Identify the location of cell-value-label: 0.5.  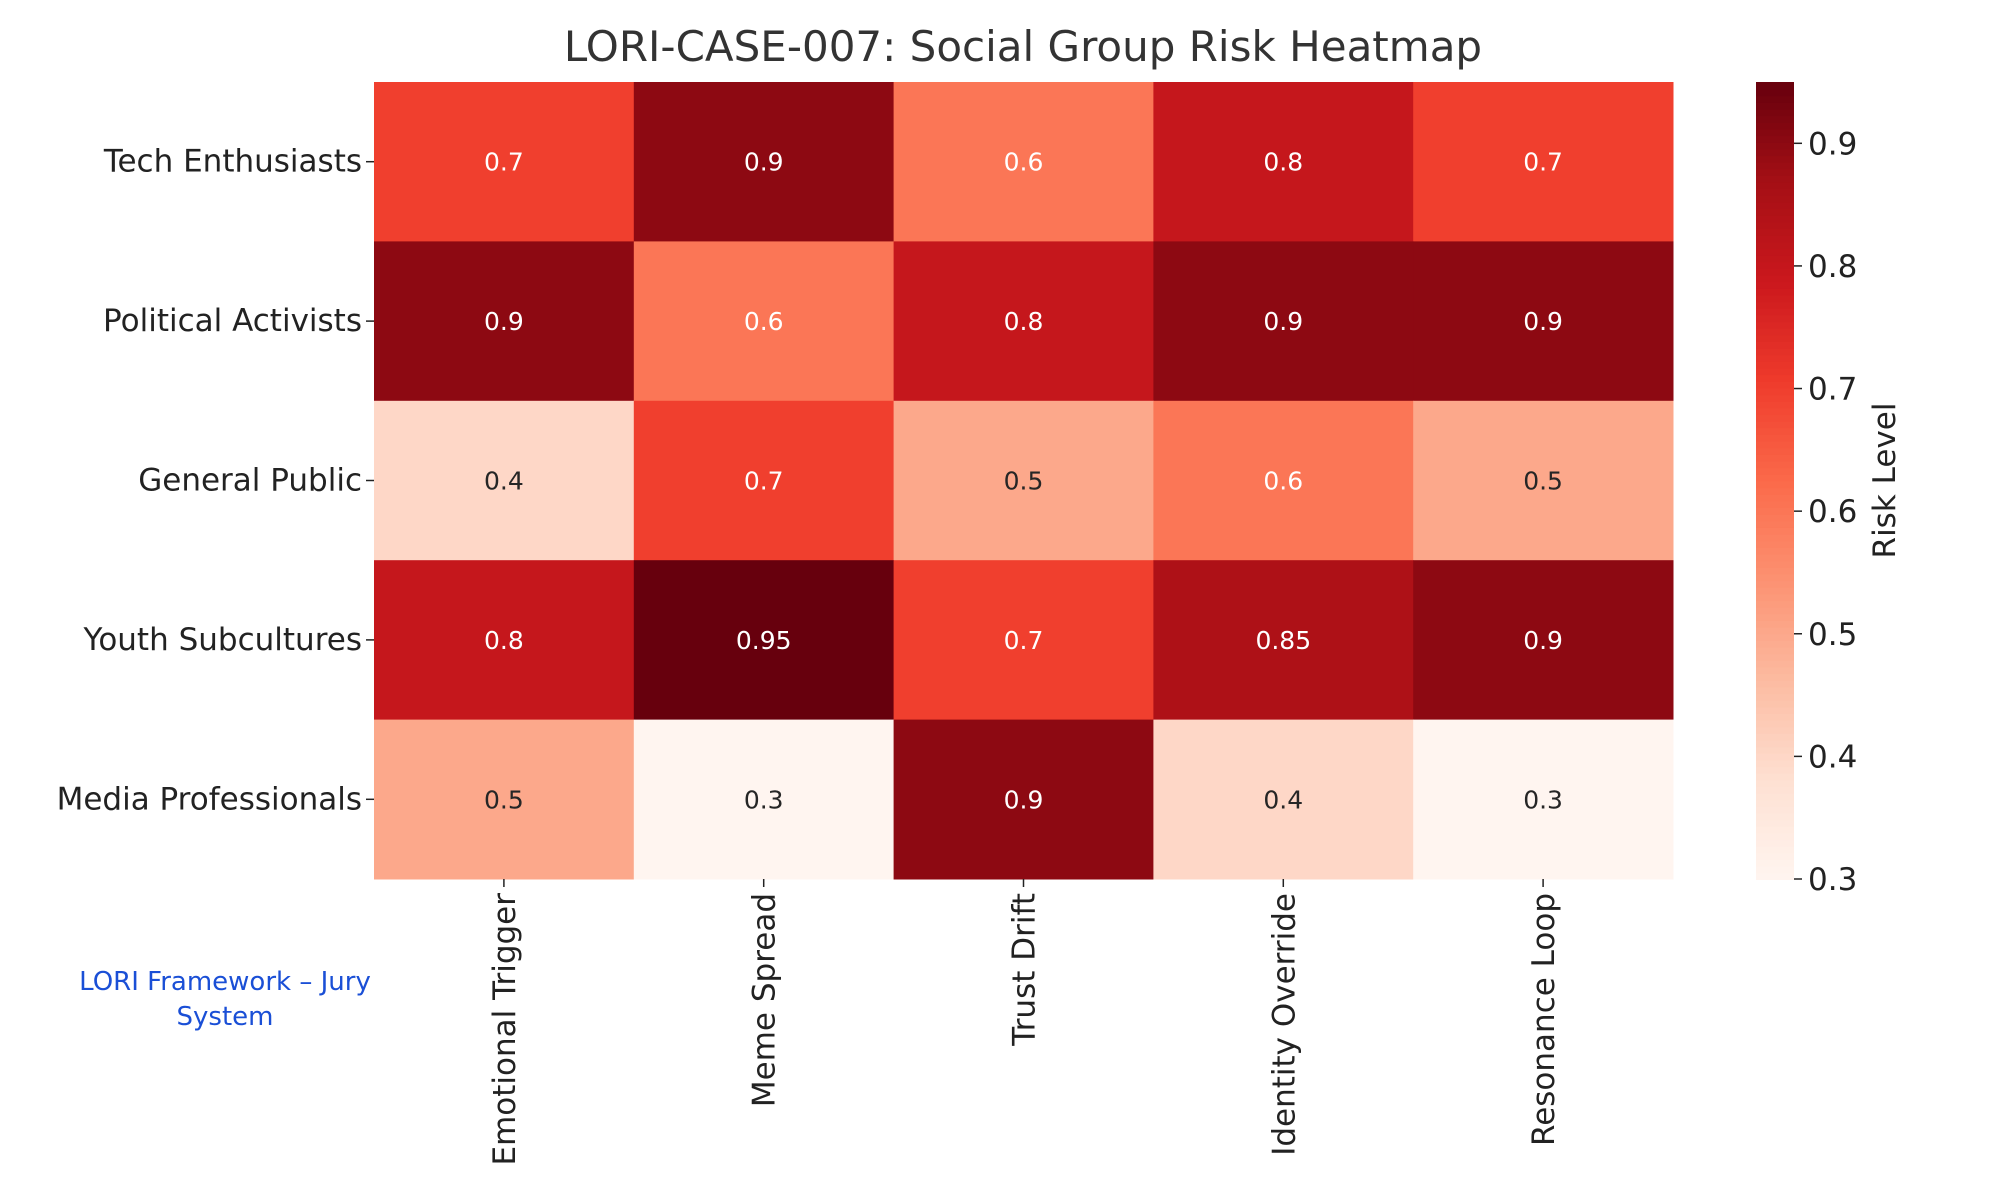
(1024, 481).